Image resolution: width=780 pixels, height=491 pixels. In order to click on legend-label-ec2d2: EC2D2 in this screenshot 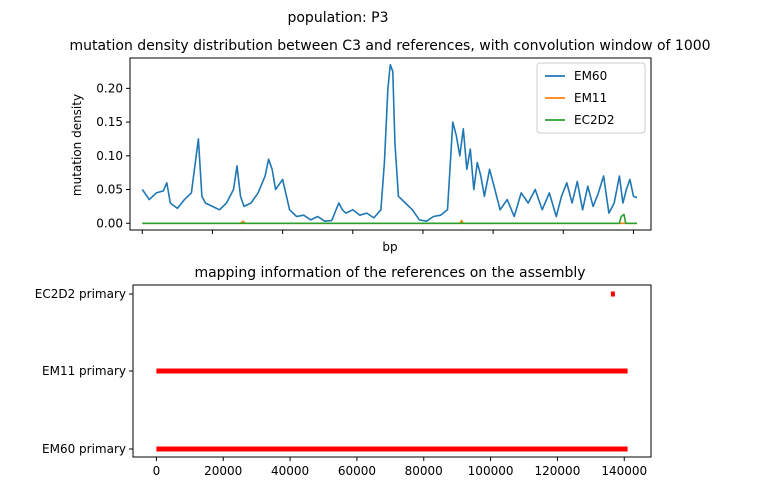, I will do `click(594, 120)`.